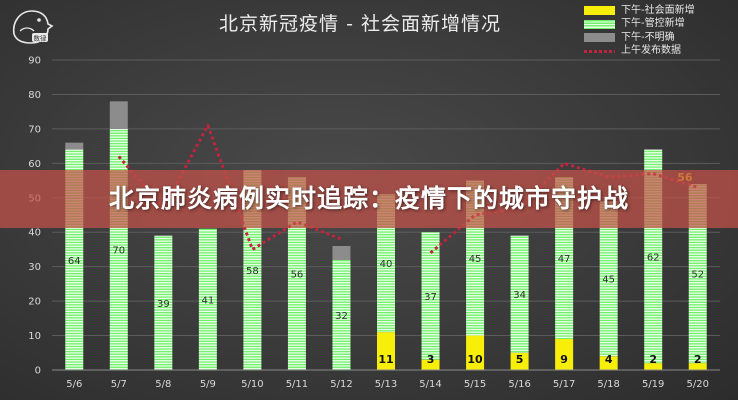  I want to click on logo: 数律, so click(31, 26).